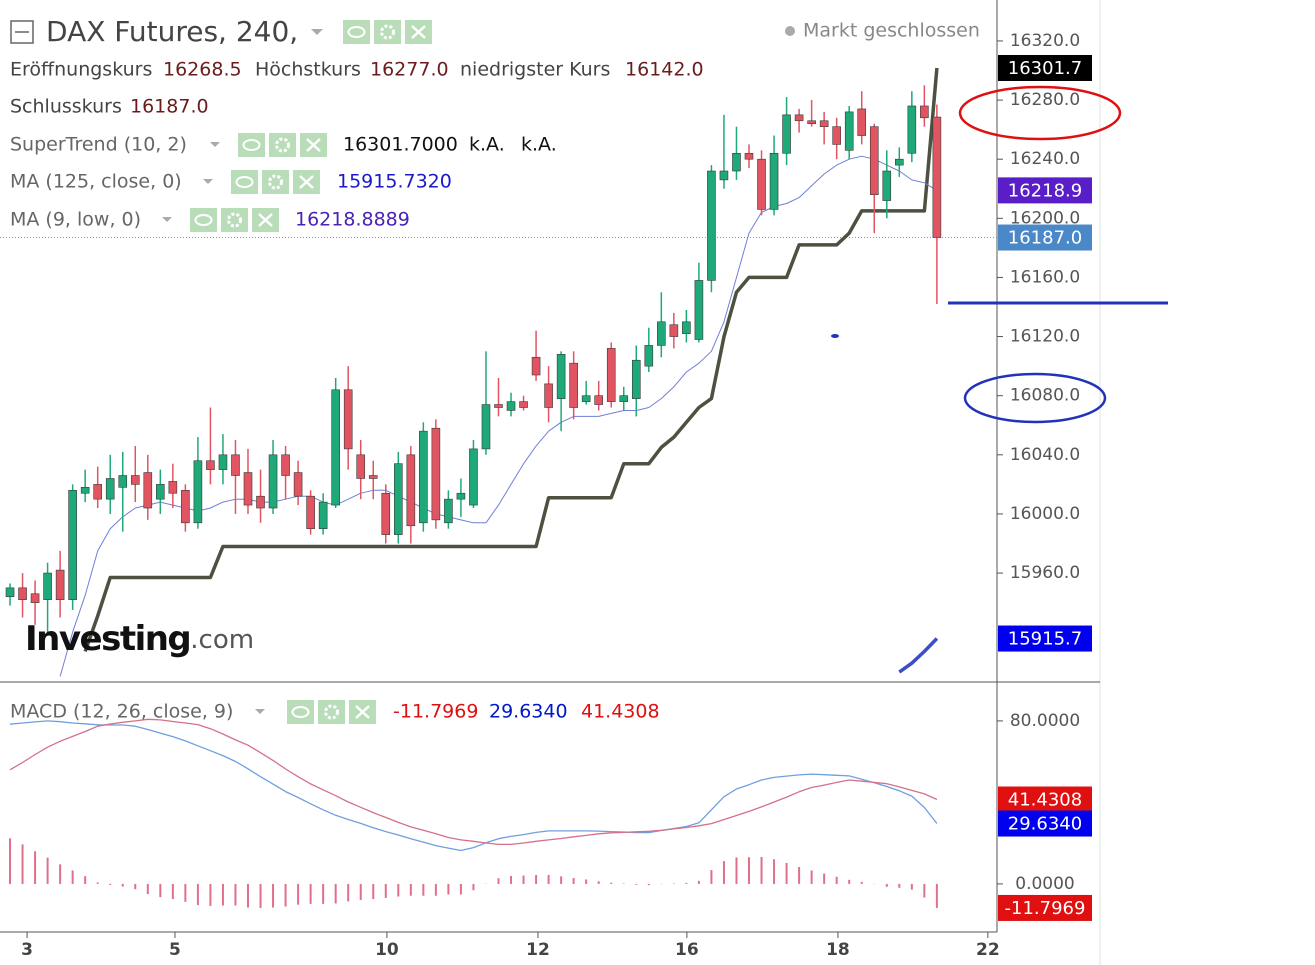  What do you see at coordinates (535, 70) in the screenshot?
I see `ohlc-label: niedrigster Kurs` at bounding box center [535, 70].